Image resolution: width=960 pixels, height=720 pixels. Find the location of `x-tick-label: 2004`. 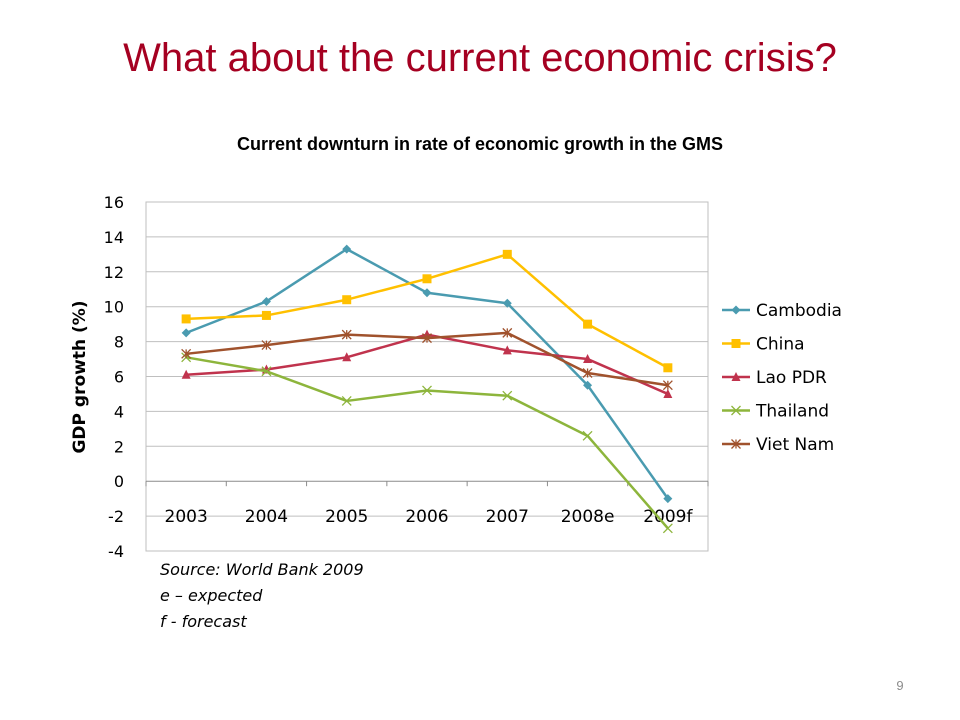

x-tick-label: 2004 is located at coordinates (266, 517).